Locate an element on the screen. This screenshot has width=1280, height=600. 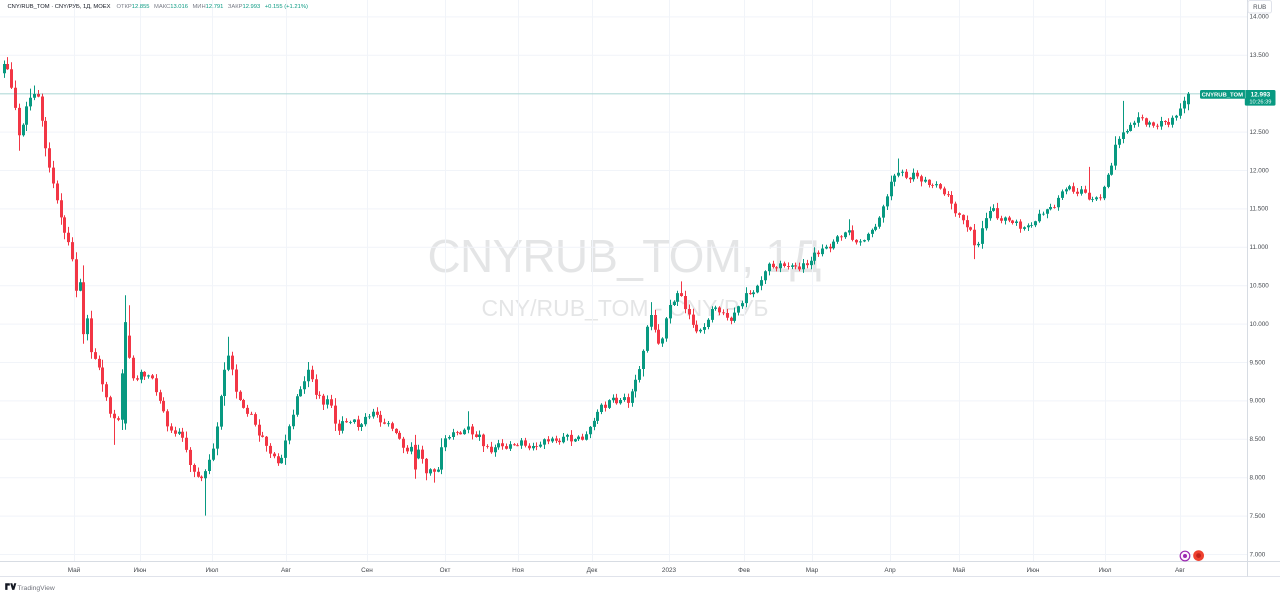
svg-text: 14.000 is located at coordinates (1260, 17).